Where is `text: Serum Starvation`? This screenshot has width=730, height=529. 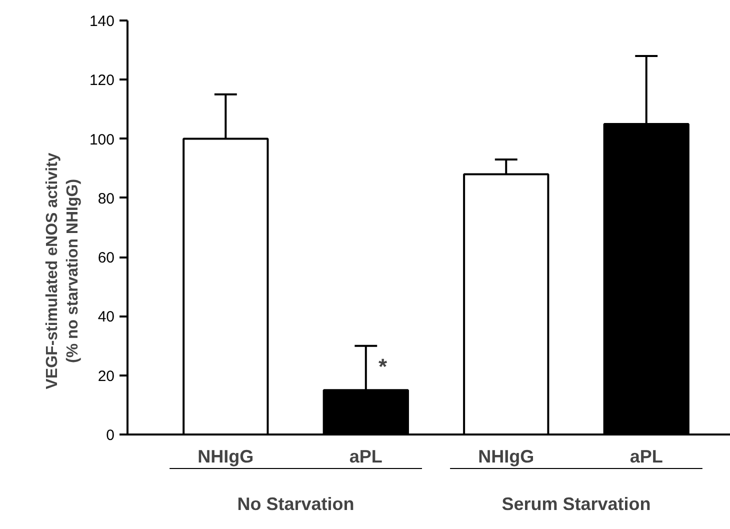
text: Serum Starvation is located at coordinates (576, 504).